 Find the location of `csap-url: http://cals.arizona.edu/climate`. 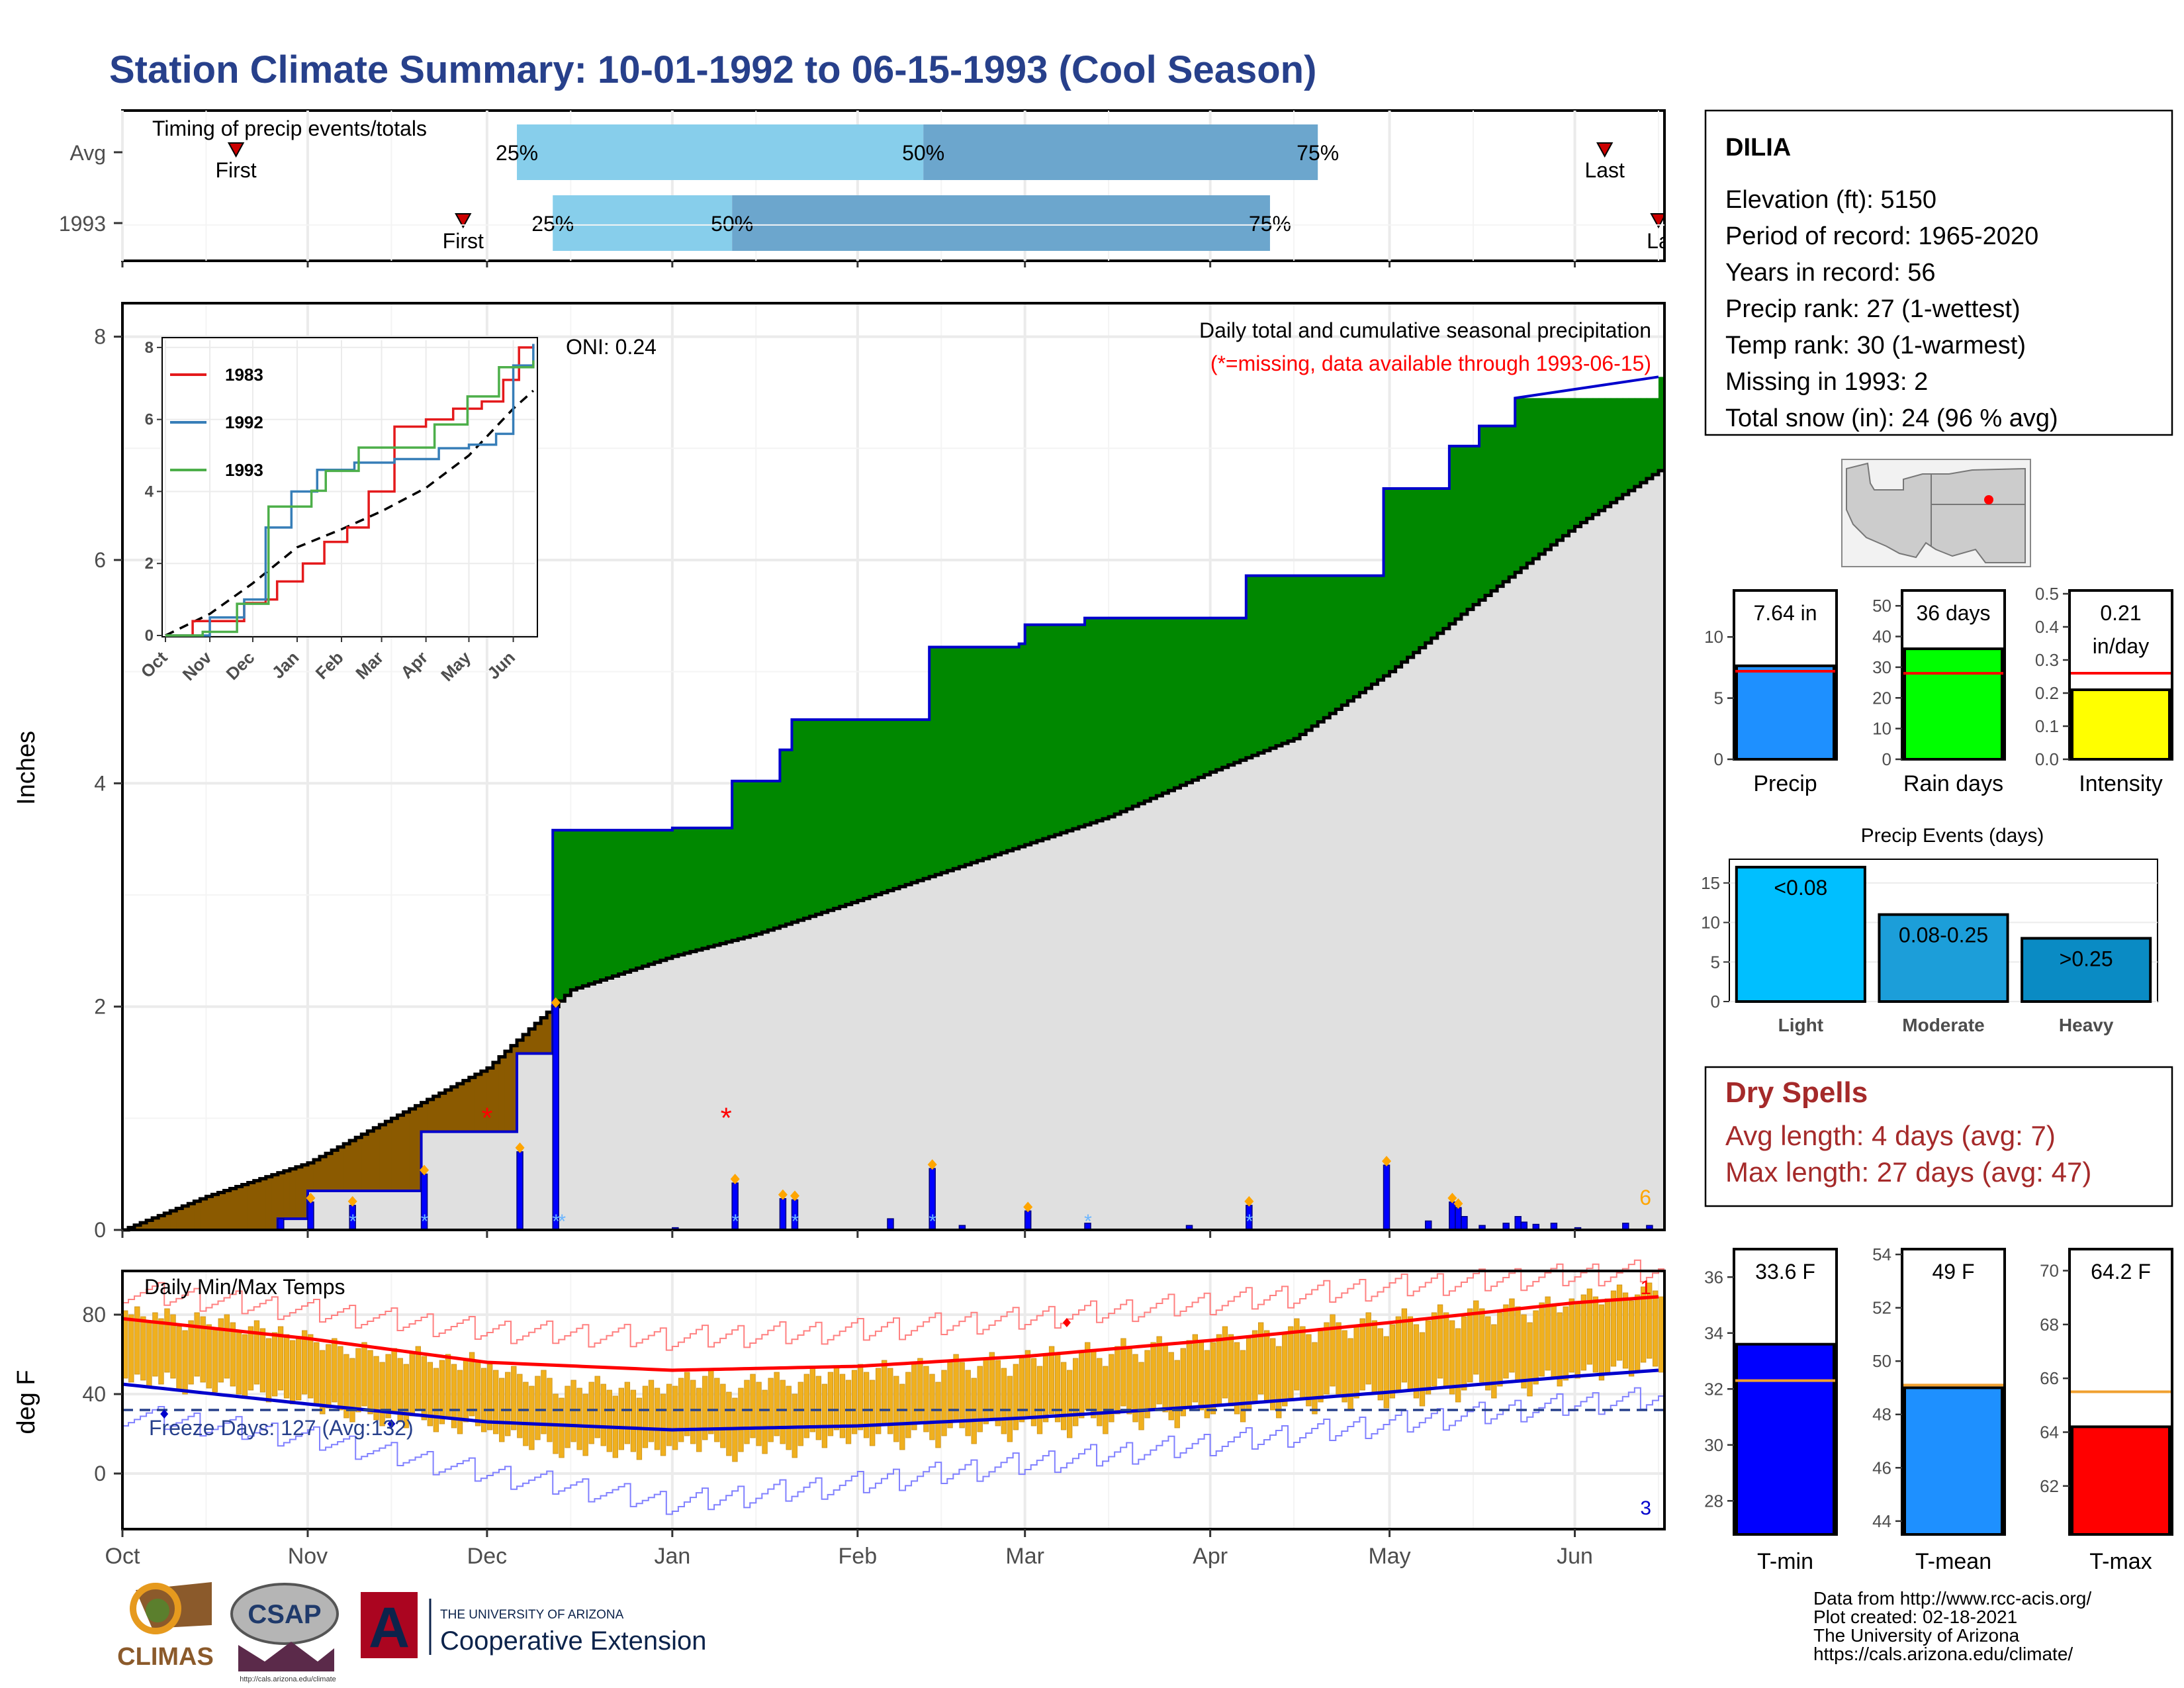

csap-url: http://cals.arizona.edu/climate is located at coordinates (288, 1679).